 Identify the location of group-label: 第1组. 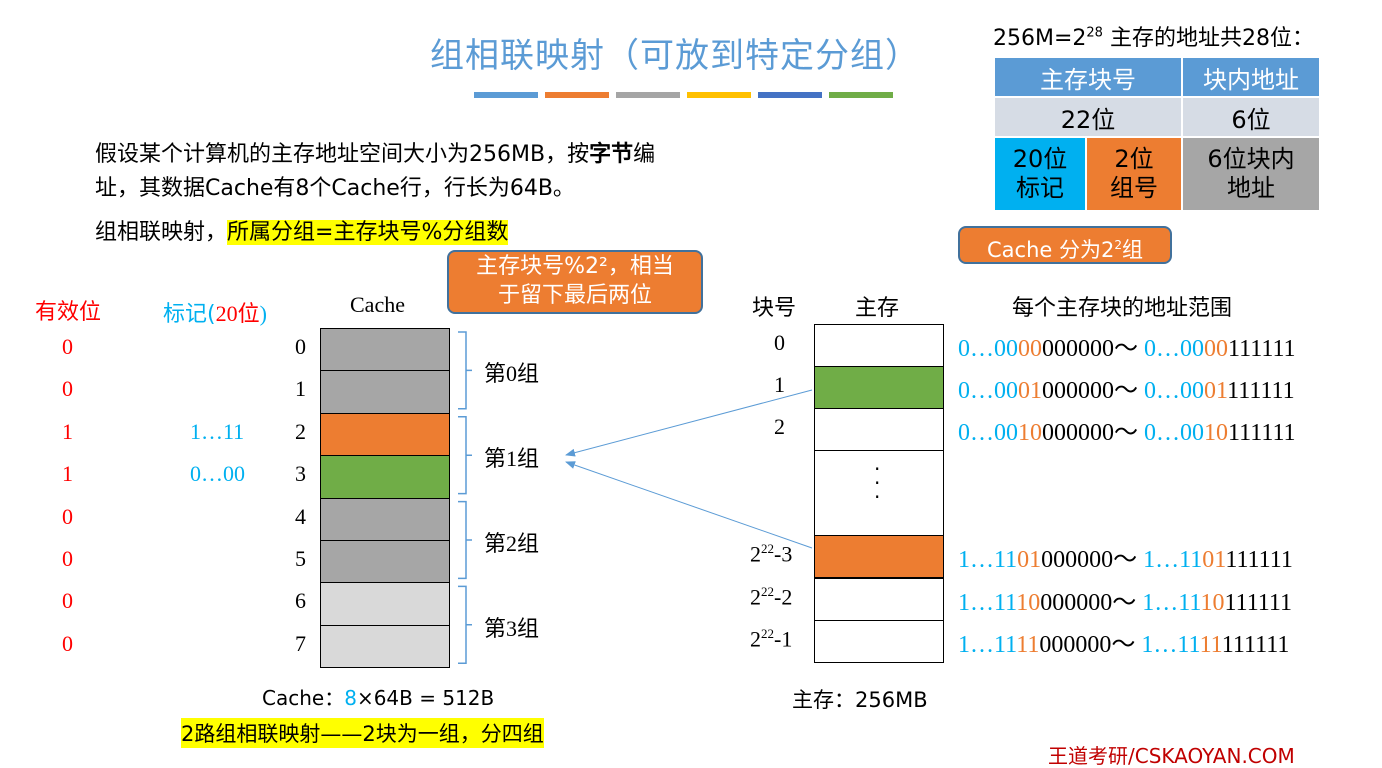
(512, 459).